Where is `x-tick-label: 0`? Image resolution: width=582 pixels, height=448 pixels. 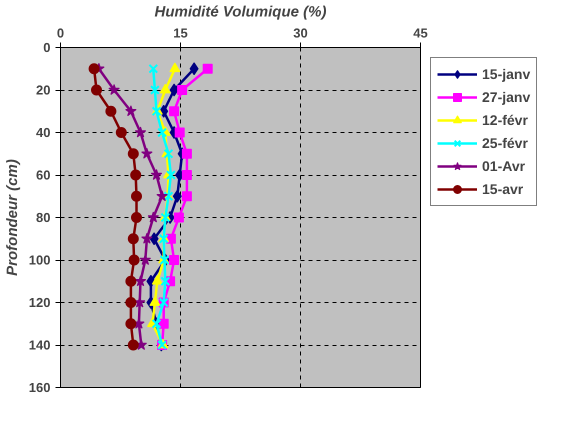
x-tick-label: 0 is located at coordinates (60, 33).